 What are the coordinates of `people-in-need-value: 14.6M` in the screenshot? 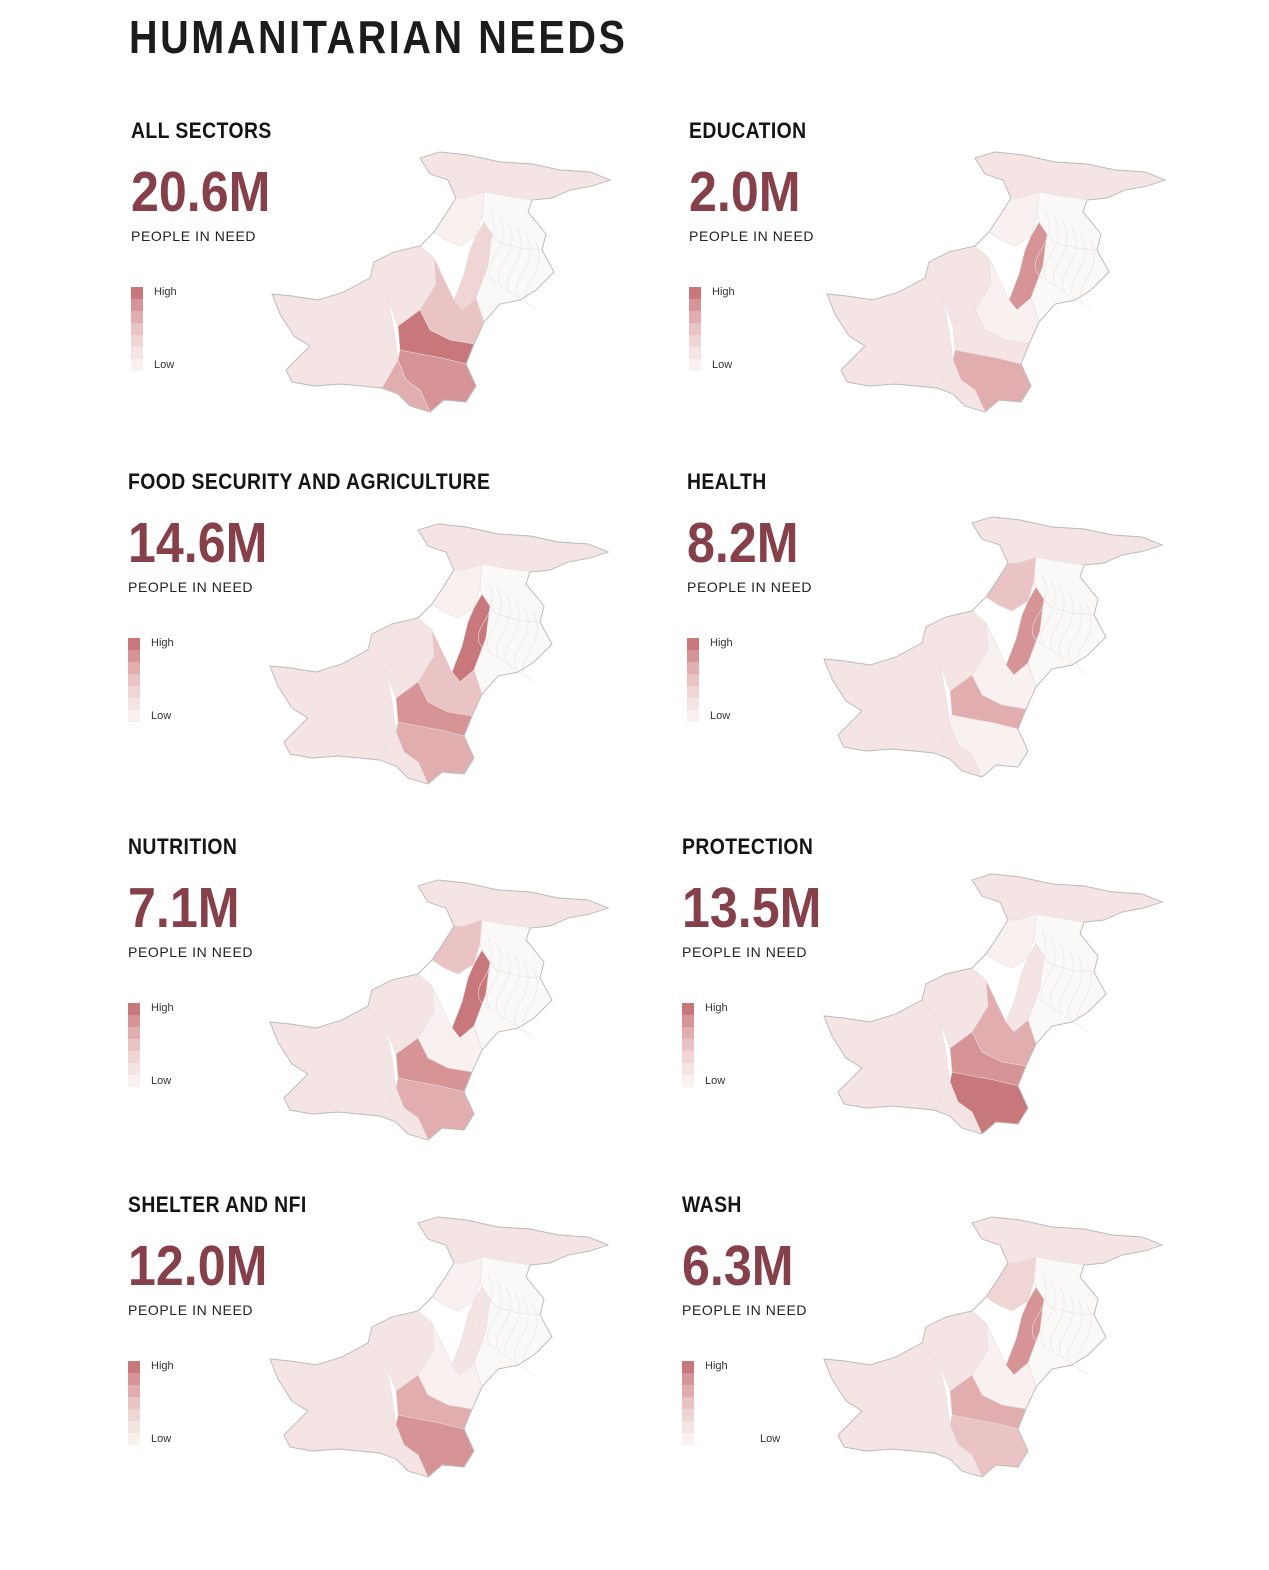 It's located at (198, 543).